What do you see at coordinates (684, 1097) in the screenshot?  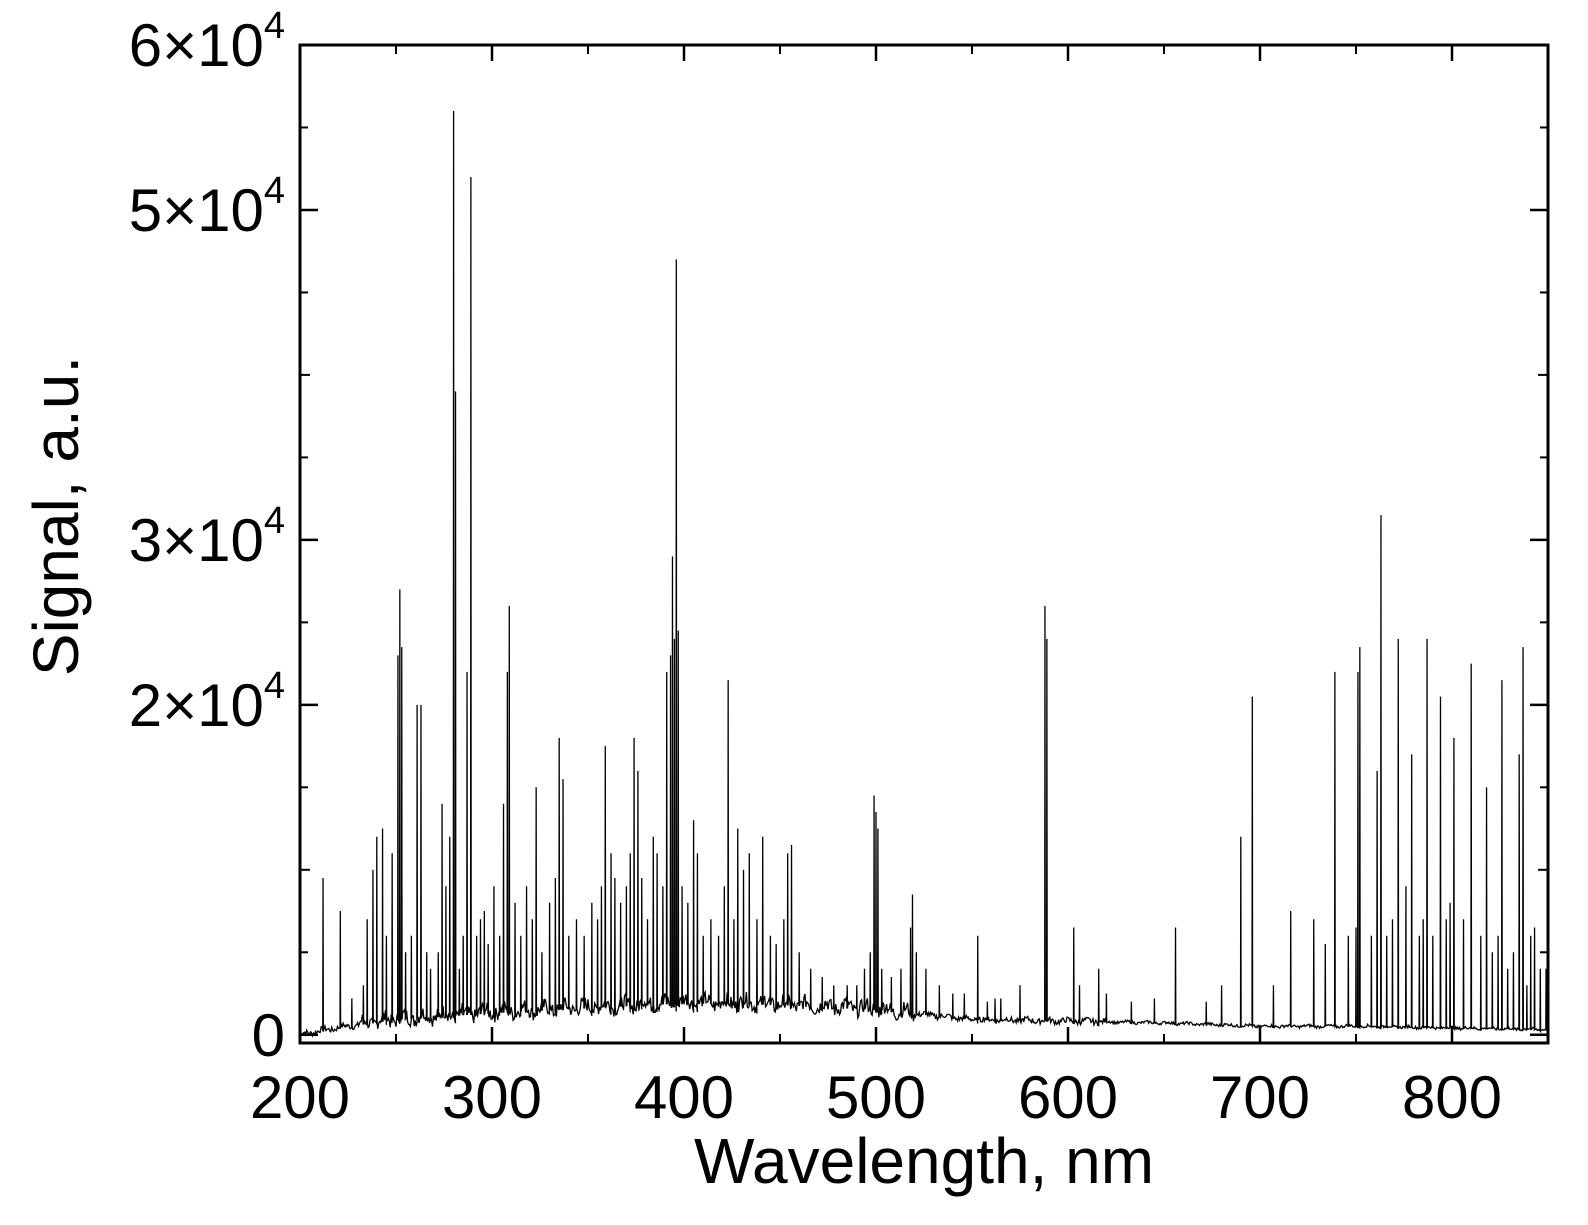 I see `x-tick-label: 400` at bounding box center [684, 1097].